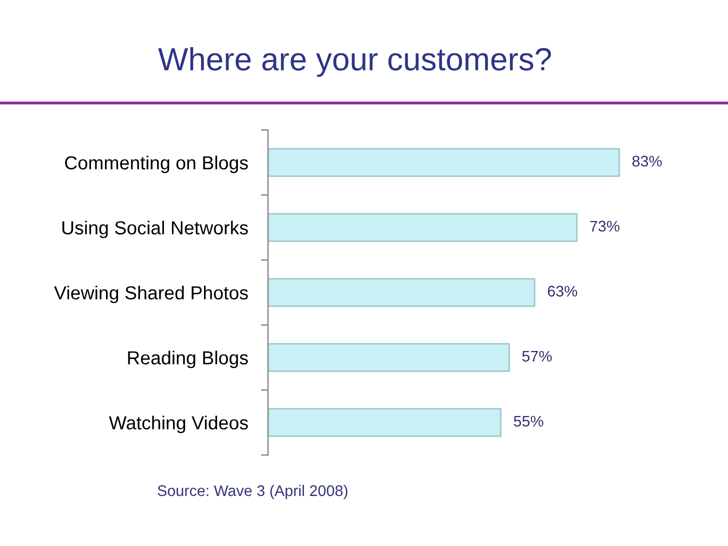  I want to click on chart-title: Where are your customers?, so click(354, 62).